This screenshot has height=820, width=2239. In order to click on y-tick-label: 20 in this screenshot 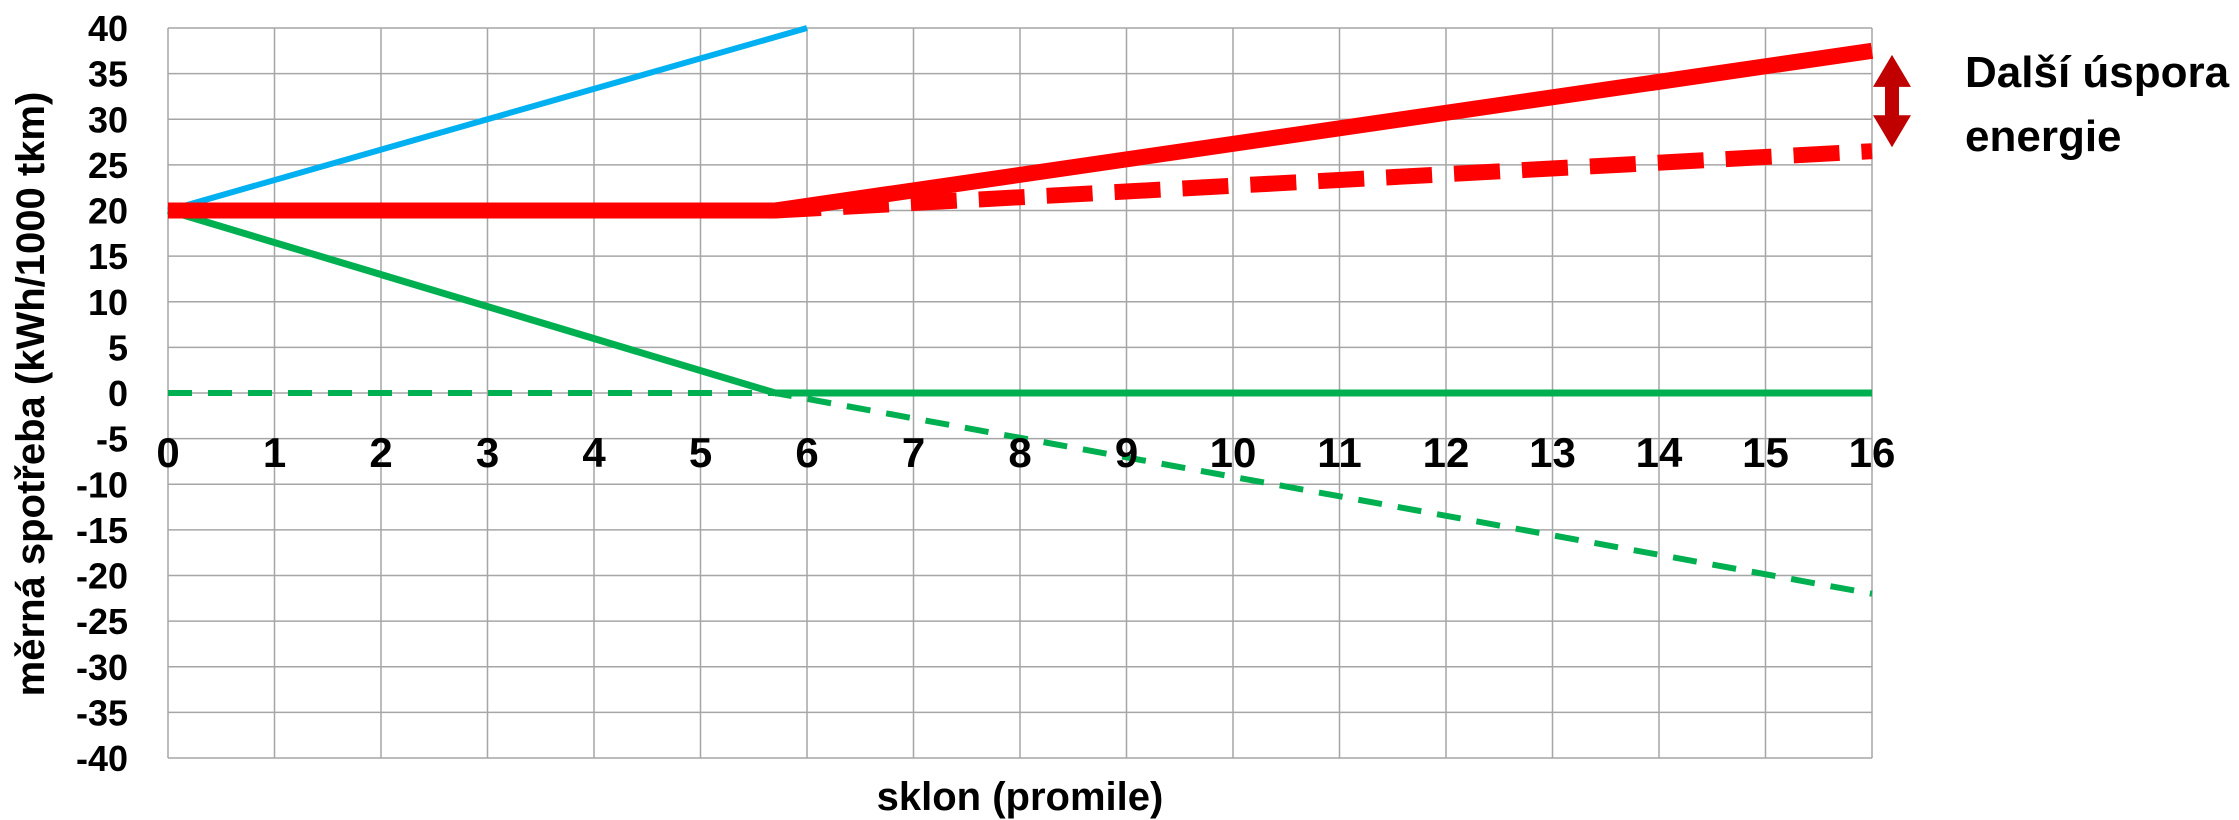, I will do `click(108, 211)`.